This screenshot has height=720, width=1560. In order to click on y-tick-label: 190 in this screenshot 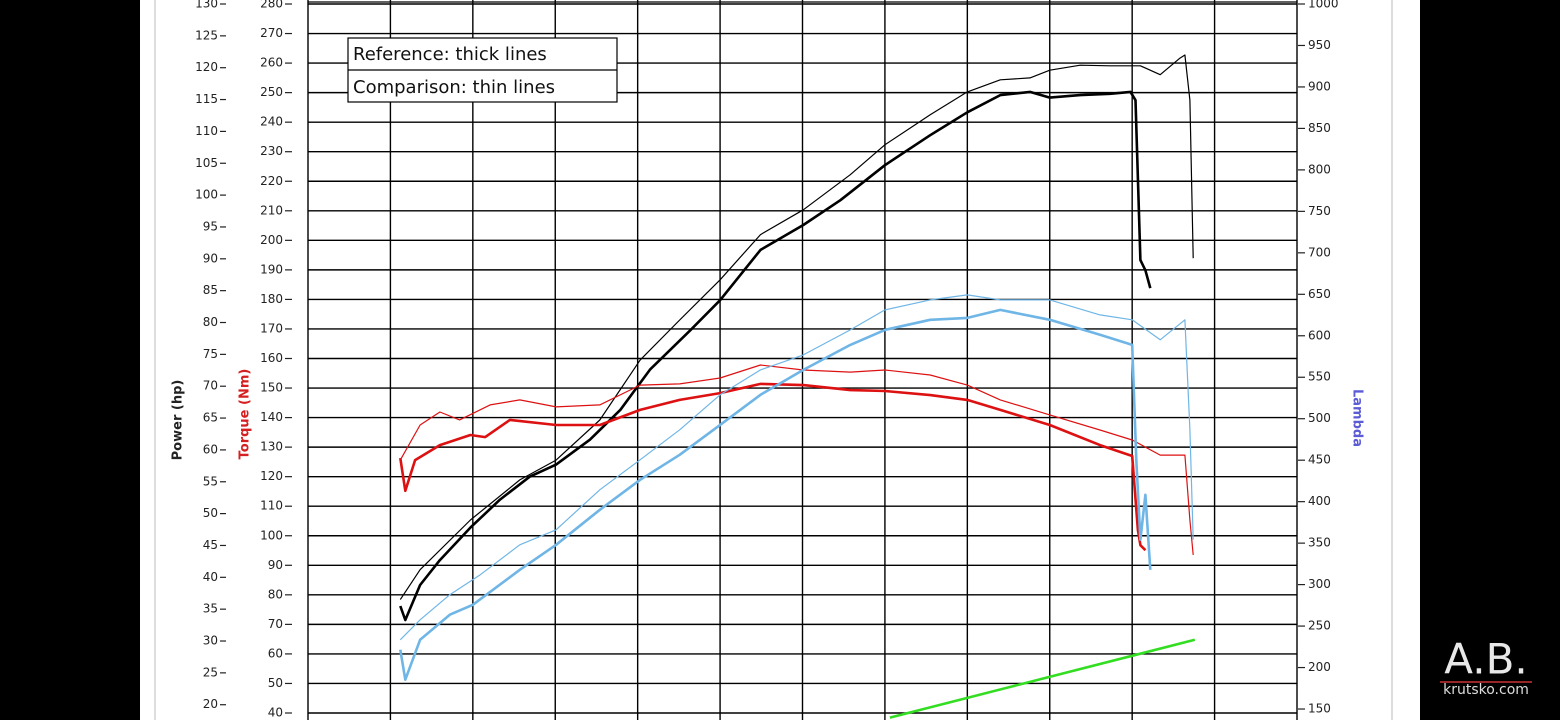, I will do `click(271, 269)`.